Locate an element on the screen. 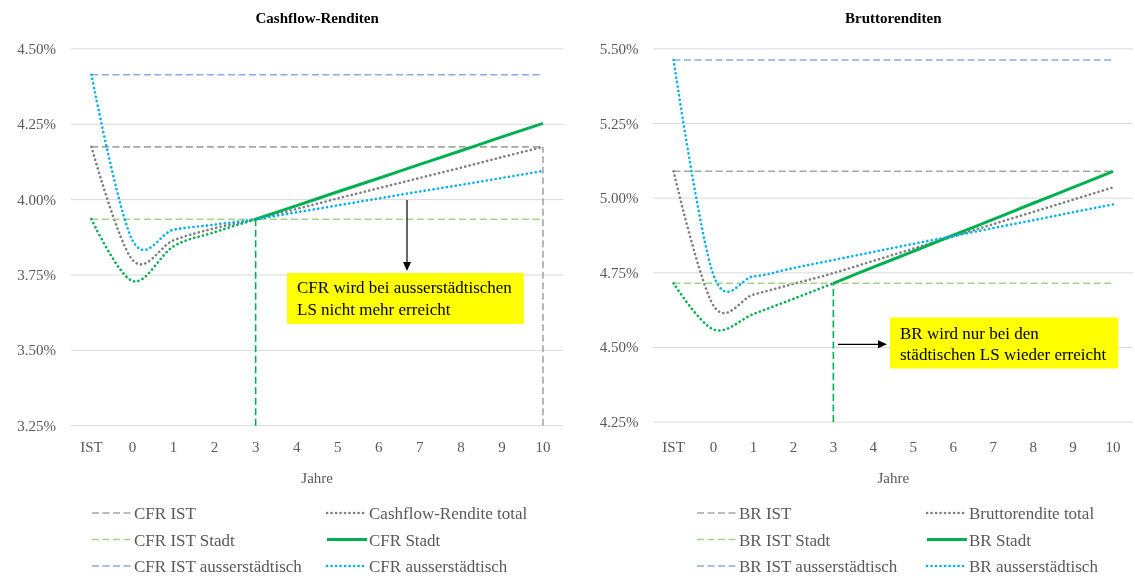 The width and height of the screenshot is (1135, 576). annotation: BR wird nur bei den städtischen LS wieder erreicht is located at coordinates (1003, 343).